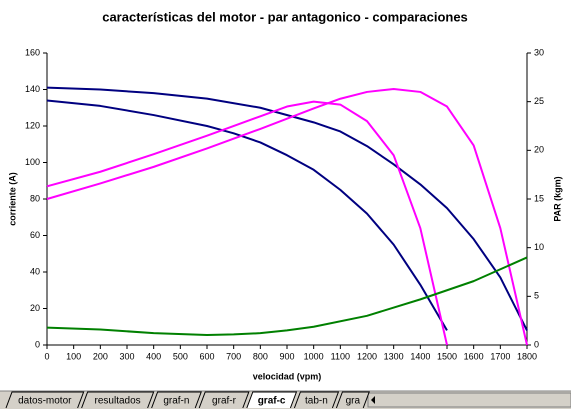 This screenshot has height=414, width=571. I want to click on y2-tick-label: 0, so click(536, 344).